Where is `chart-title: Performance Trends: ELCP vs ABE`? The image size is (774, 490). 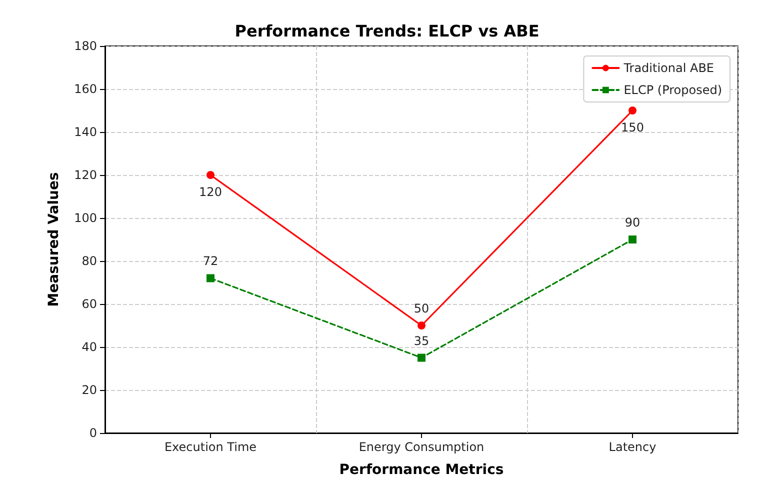
chart-title: Performance Trends: ELCP vs ABE is located at coordinates (387, 31).